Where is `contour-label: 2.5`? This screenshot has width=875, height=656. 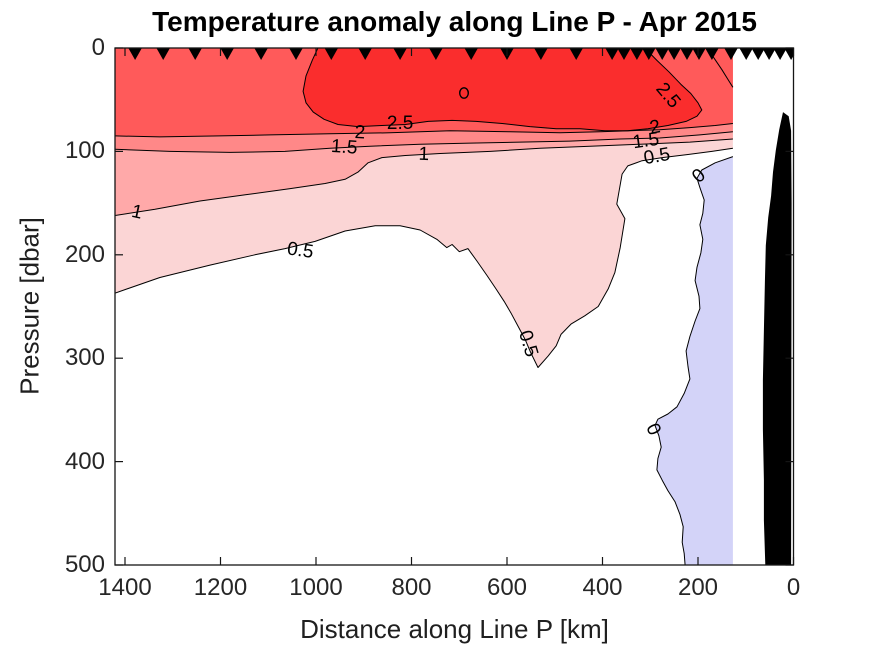
contour-label: 2.5 is located at coordinates (400, 123).